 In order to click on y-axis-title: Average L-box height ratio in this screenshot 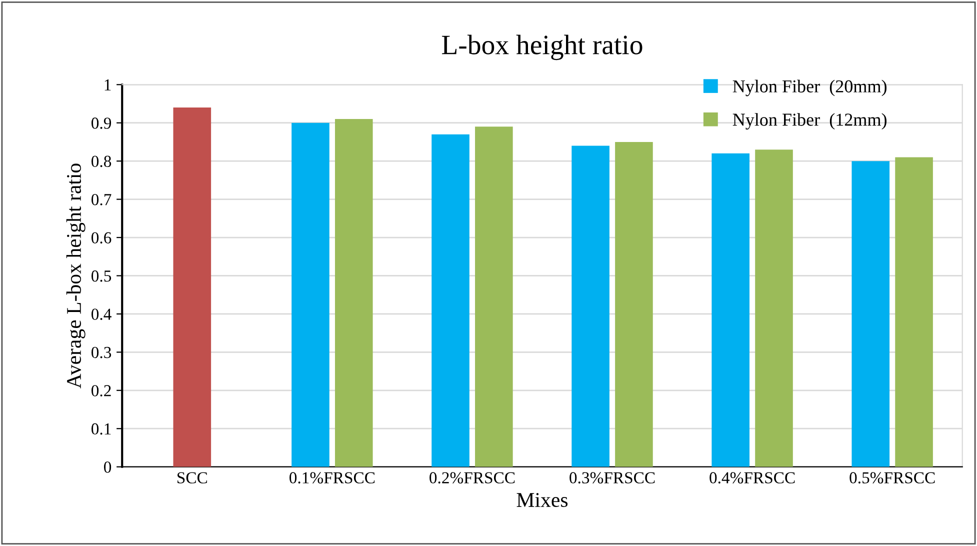, I will do `click(76, 276)`.